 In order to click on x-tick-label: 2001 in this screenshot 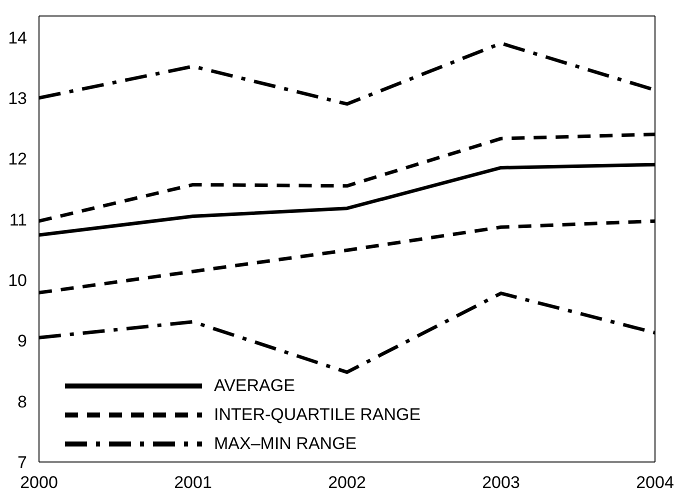, I will do `click(193, 482)`.